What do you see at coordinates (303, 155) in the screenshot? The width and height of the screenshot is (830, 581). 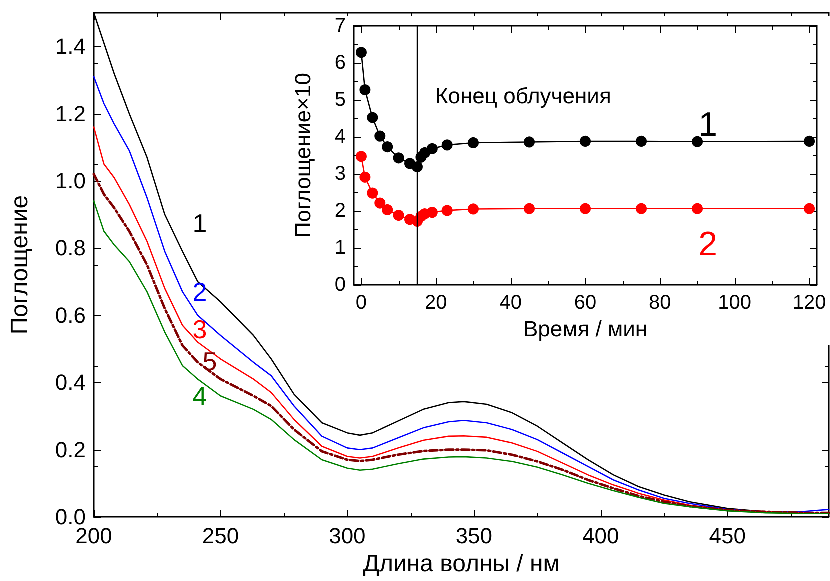 I see `y-axis-title: Поглощение×10` at bounding box center [303, 155].